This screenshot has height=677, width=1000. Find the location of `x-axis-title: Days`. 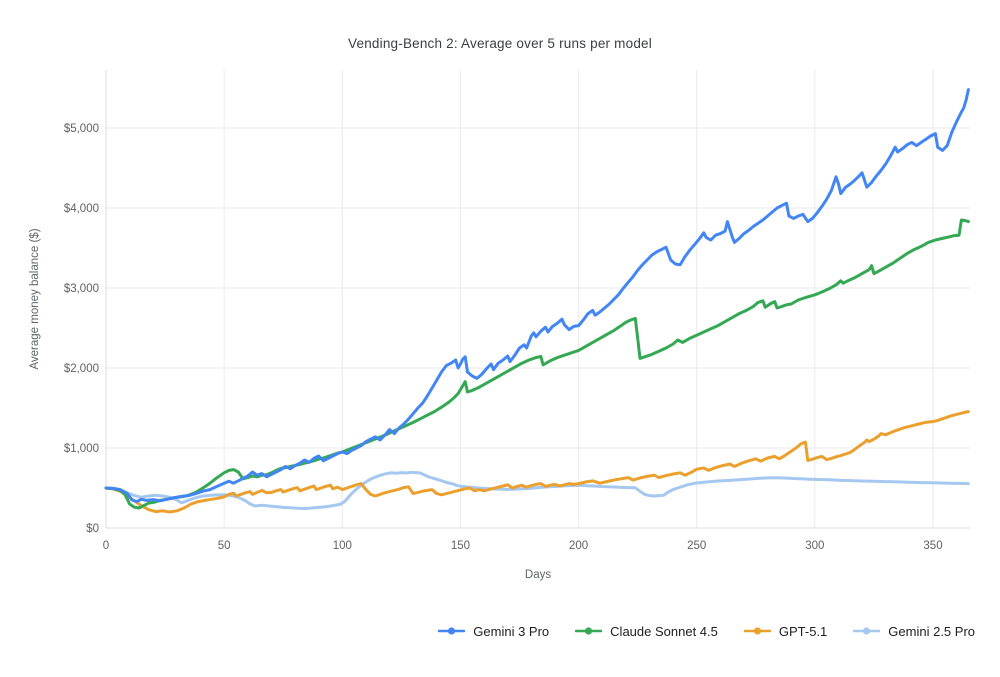

x-axis-title: Days is located at coordinates (538, 575).